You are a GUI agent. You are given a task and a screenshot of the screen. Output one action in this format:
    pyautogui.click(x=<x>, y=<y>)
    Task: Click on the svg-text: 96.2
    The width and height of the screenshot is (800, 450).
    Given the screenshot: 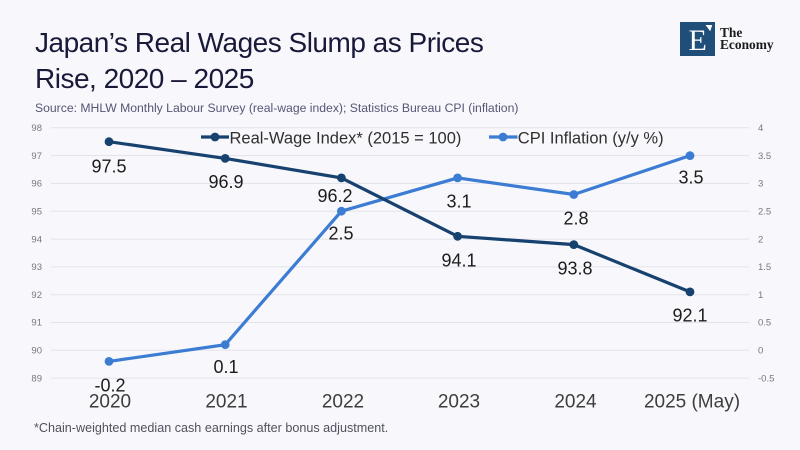 What is the action you would take?
    pyautogui.click(x=334, y=196)
    